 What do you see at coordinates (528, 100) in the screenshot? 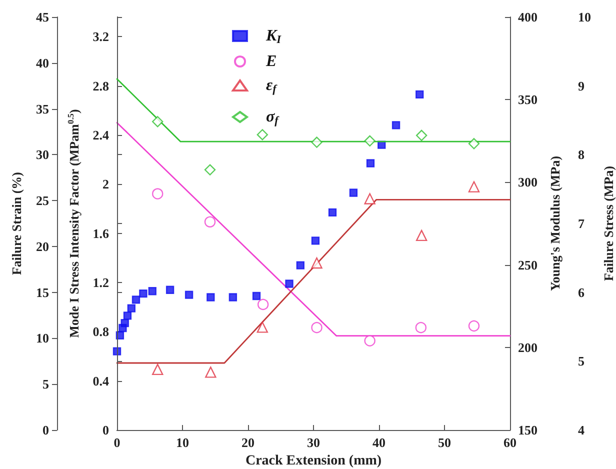
I see `y2-tick-label: 350` at bounding box center [528, 100].